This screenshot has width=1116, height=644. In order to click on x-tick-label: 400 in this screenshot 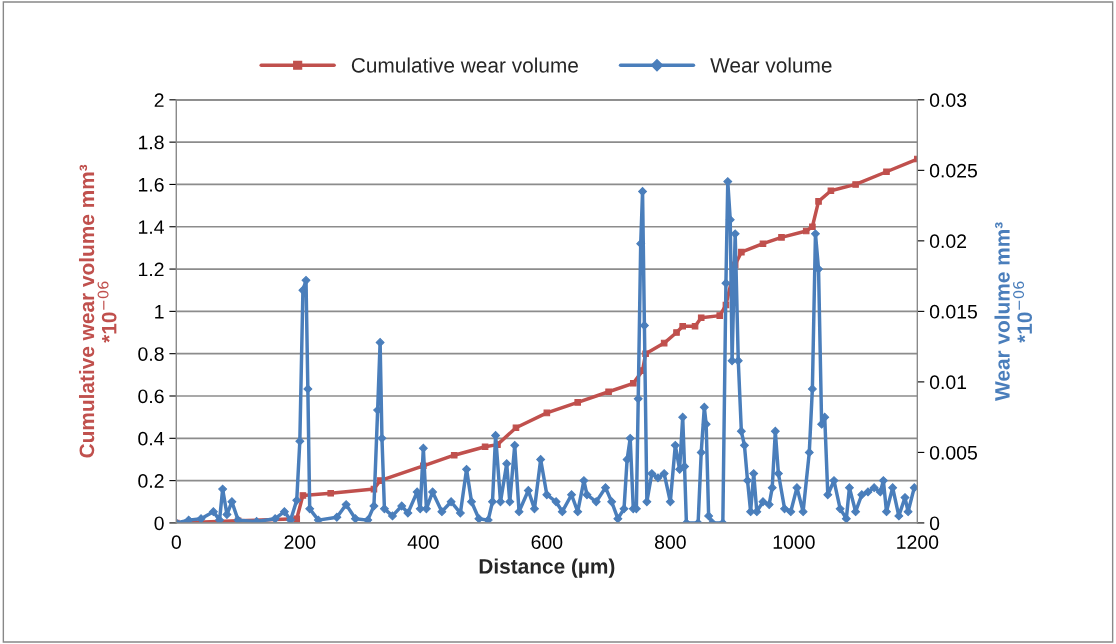, I will do `click(423, 542)`.